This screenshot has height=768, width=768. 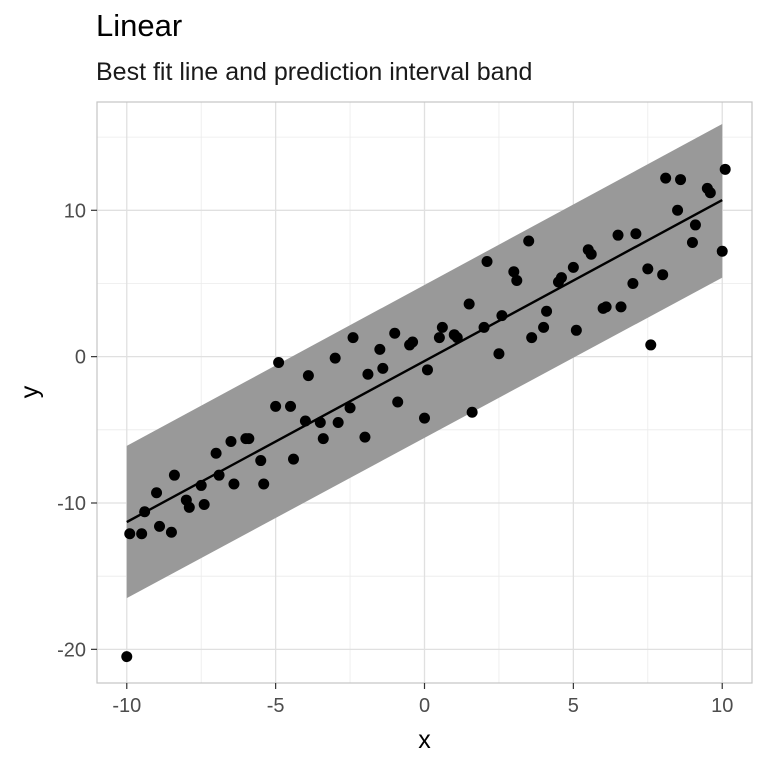 I want to click on x-tick-label: 5, so click(x=573, y=706).